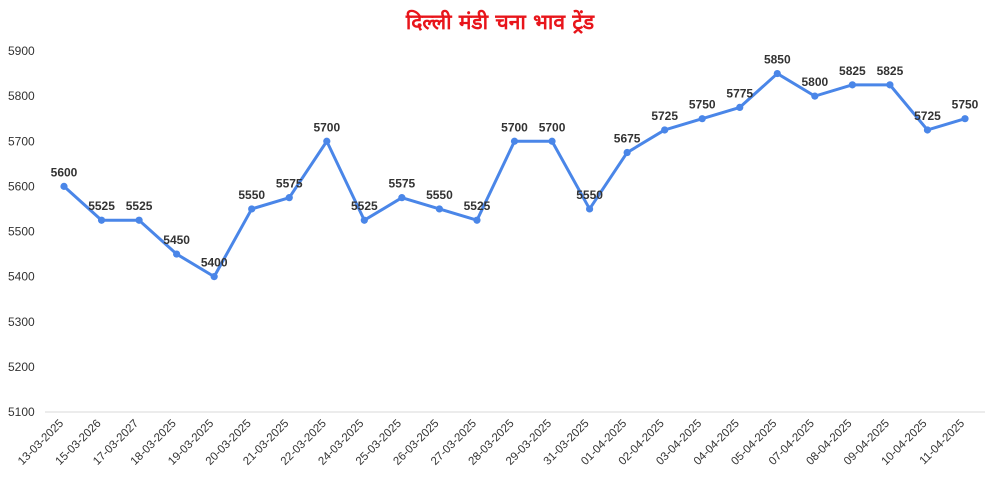 Image resolution: width=1000 pixels, height=481 pixels. What do you see at coordinates (21, 96) in the screenshot?
I see `y-tick-label: 5800` at bounding box center [21, 96].